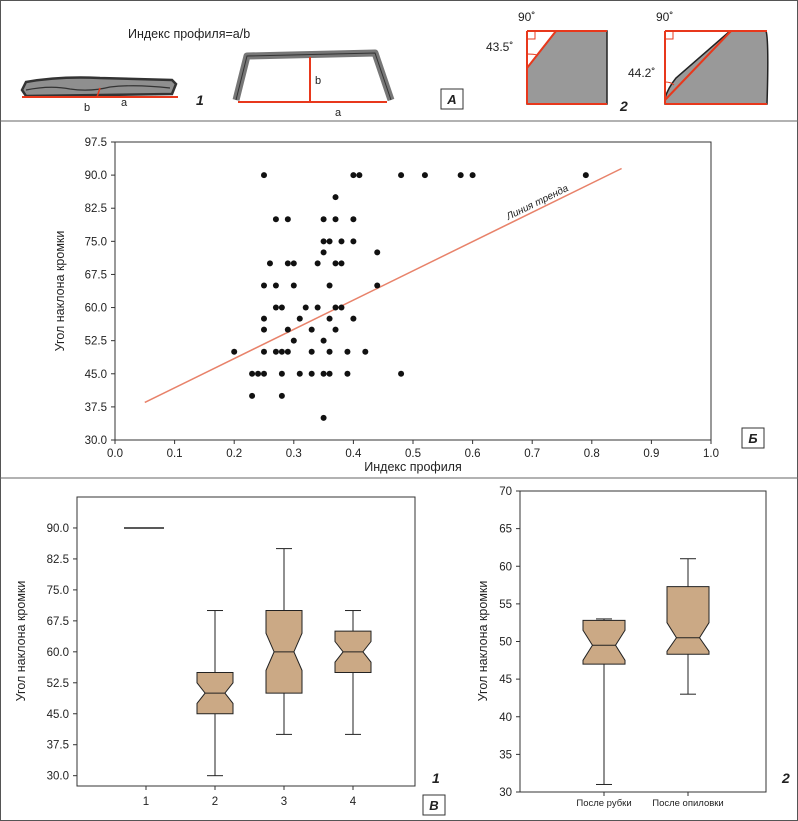 The image size is (798, 821). Describe the element at coordinates (592, 454) in the screenshot. I see `scatter-x-tick-label: 0.8` at that location.